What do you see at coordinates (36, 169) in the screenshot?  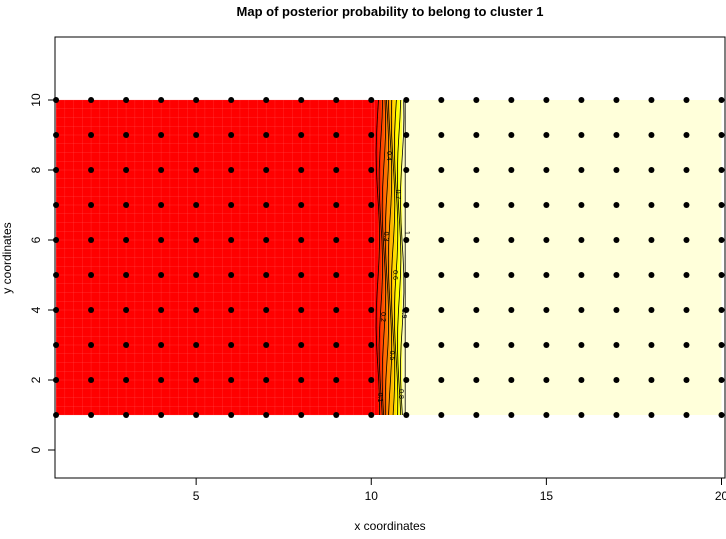 I see `y-tick-label: 8` at bounding box center [36, 169].